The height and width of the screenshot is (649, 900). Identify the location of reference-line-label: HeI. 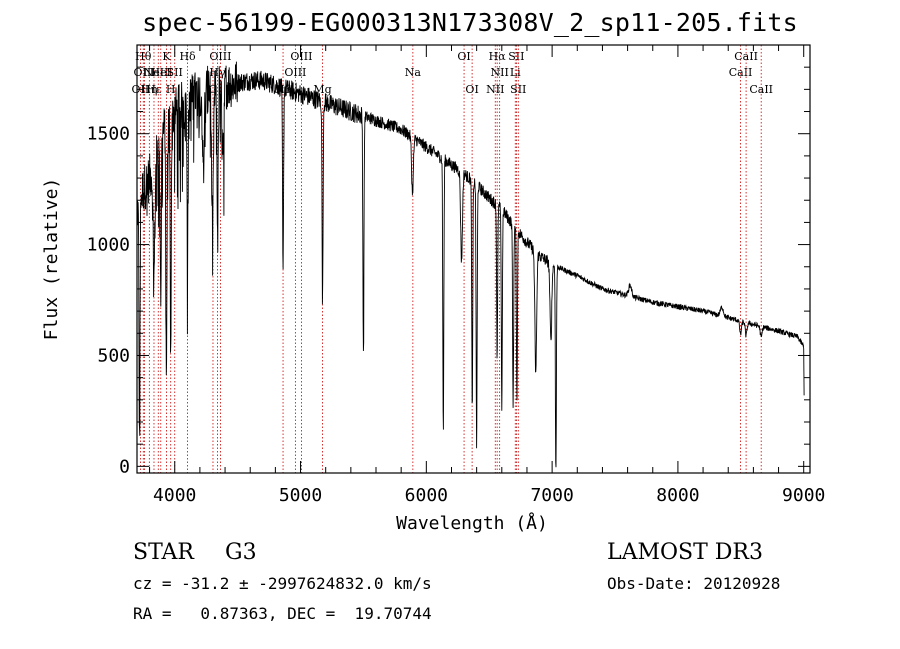
(161, 72).